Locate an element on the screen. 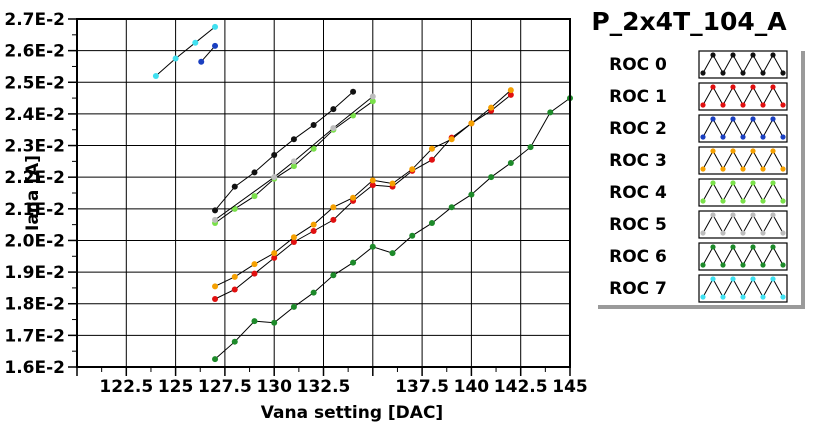 This screenshot has height=430, width=815. legend-entry-0: ROC 0 is located at coordinates (698, 64).